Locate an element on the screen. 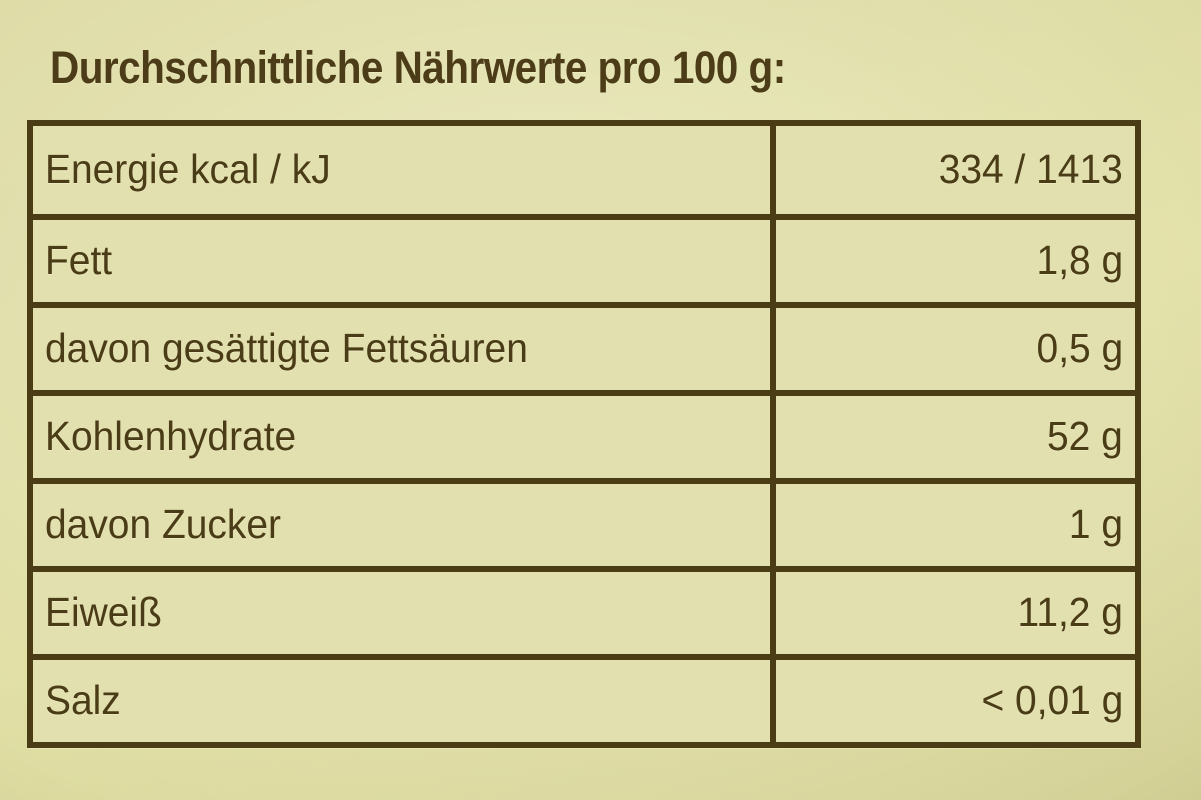 The image size is (1201, 800). nutrient-value-gesaettigte-fettsaeuren: 0,5 g is located at coordinates (1079, 348).